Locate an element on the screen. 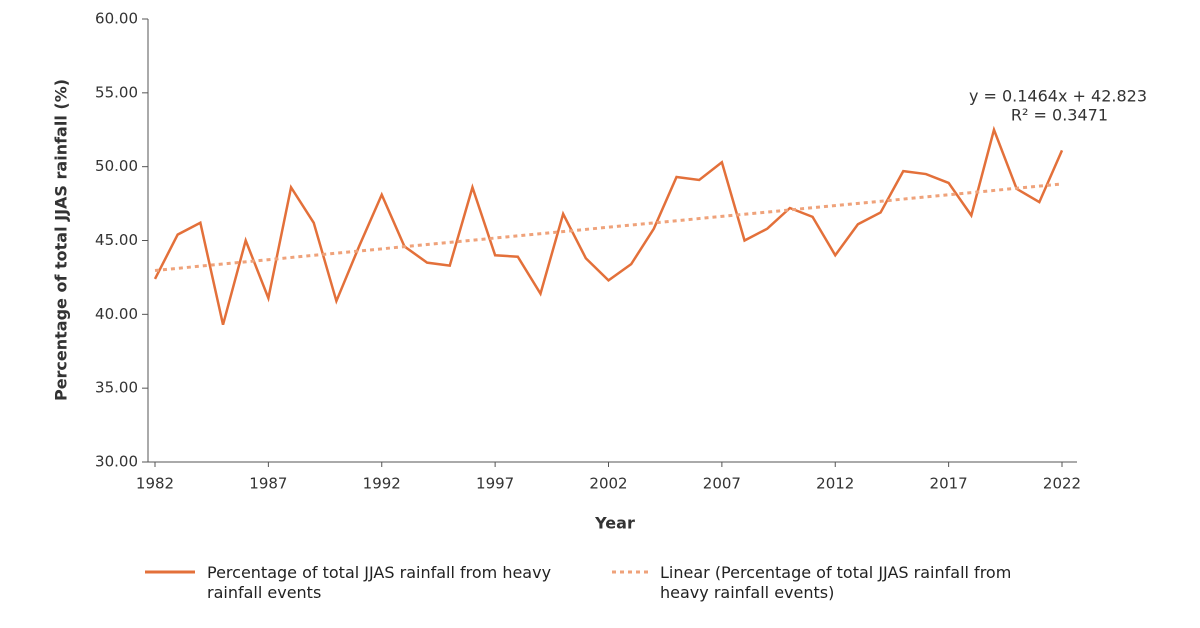  y-tick-label: 40.00 is located at coordinates (116, 314).